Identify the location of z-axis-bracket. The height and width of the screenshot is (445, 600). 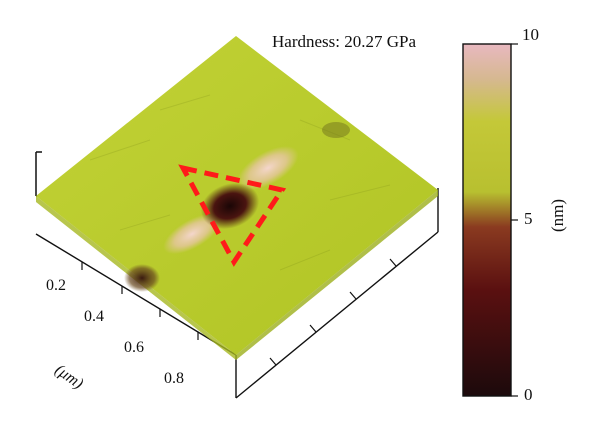
(38, 174).